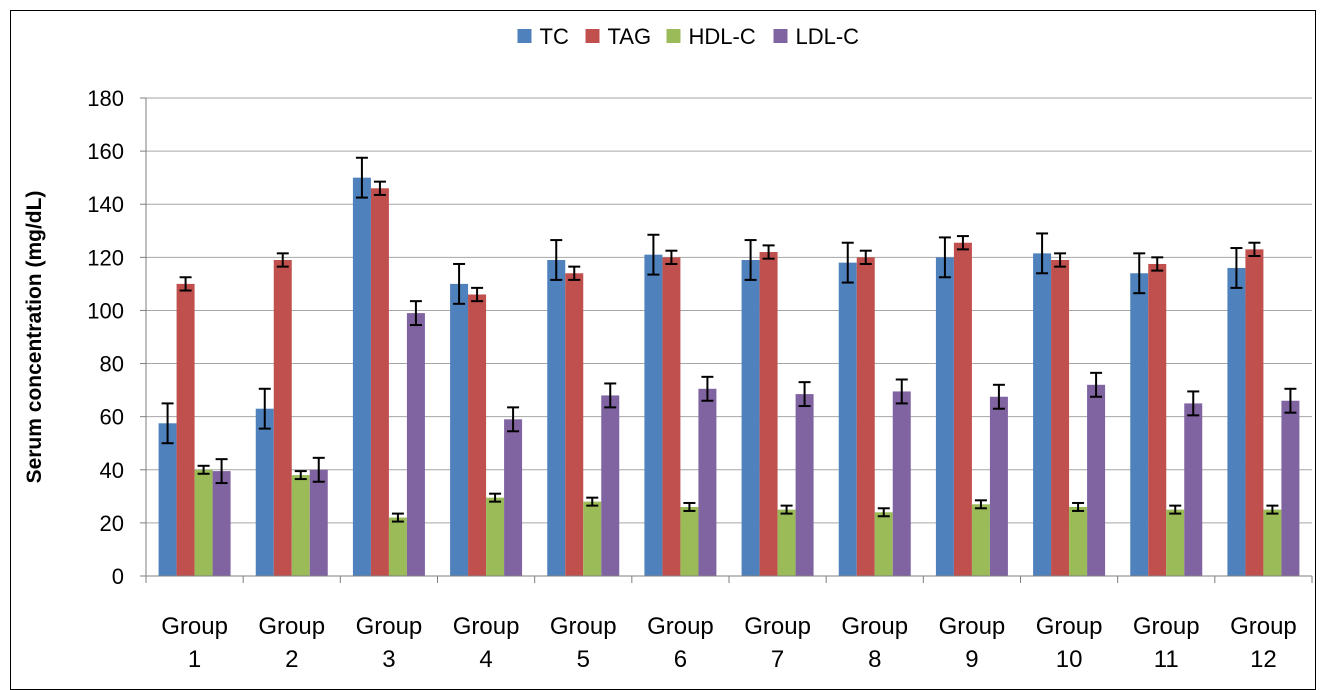 The height and width of the screenshot is (690, 1325). I want to click on y-axis: 0 20 40 60 80 100 120 140 160 180, so click(117, 337).